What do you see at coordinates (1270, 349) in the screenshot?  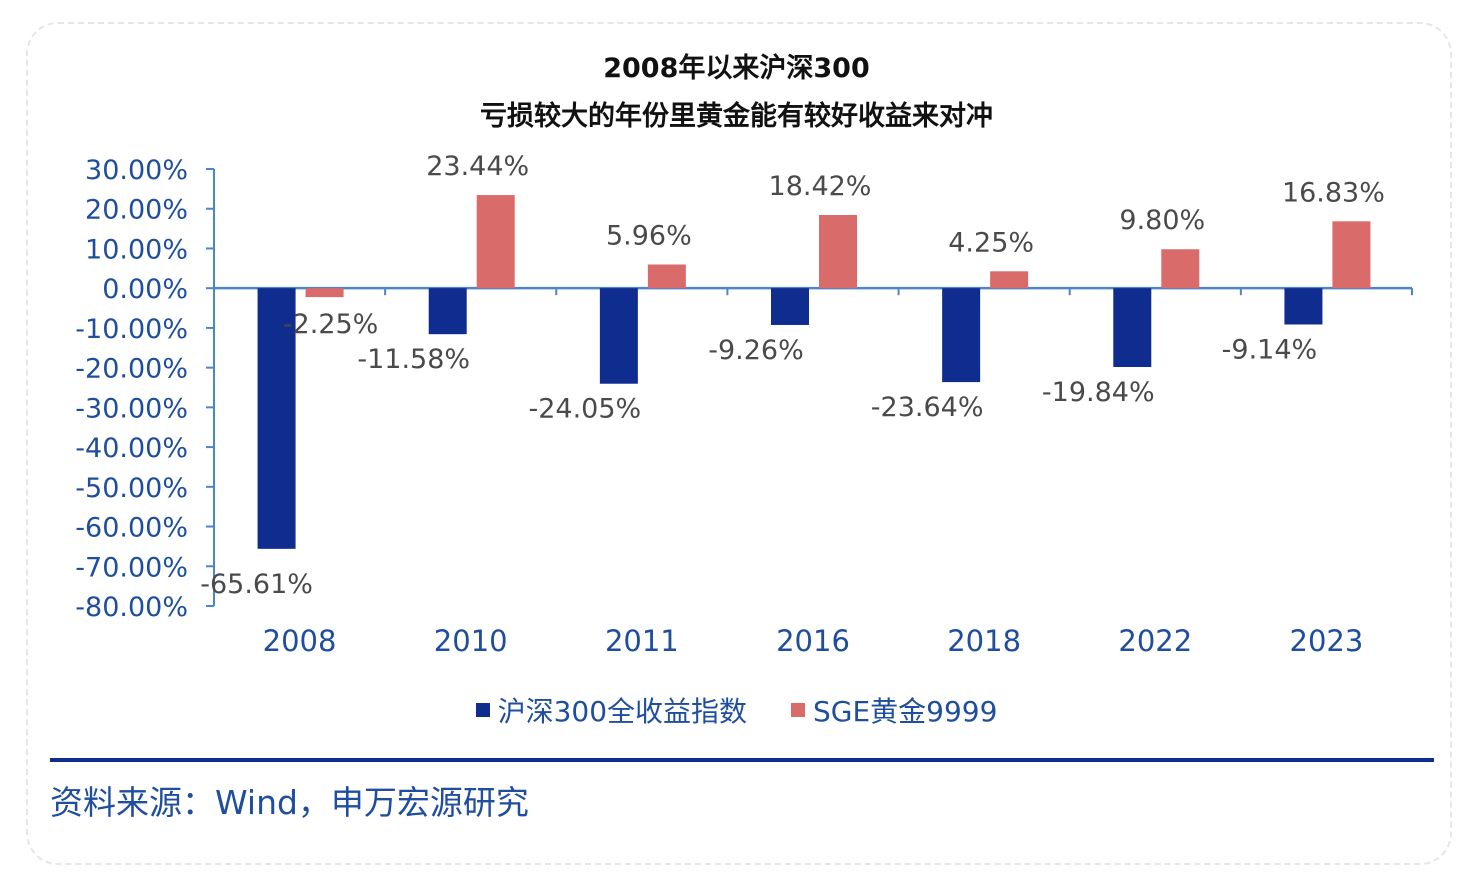 I see `data-label: -9.14%` at bounding box center [1270, 349].